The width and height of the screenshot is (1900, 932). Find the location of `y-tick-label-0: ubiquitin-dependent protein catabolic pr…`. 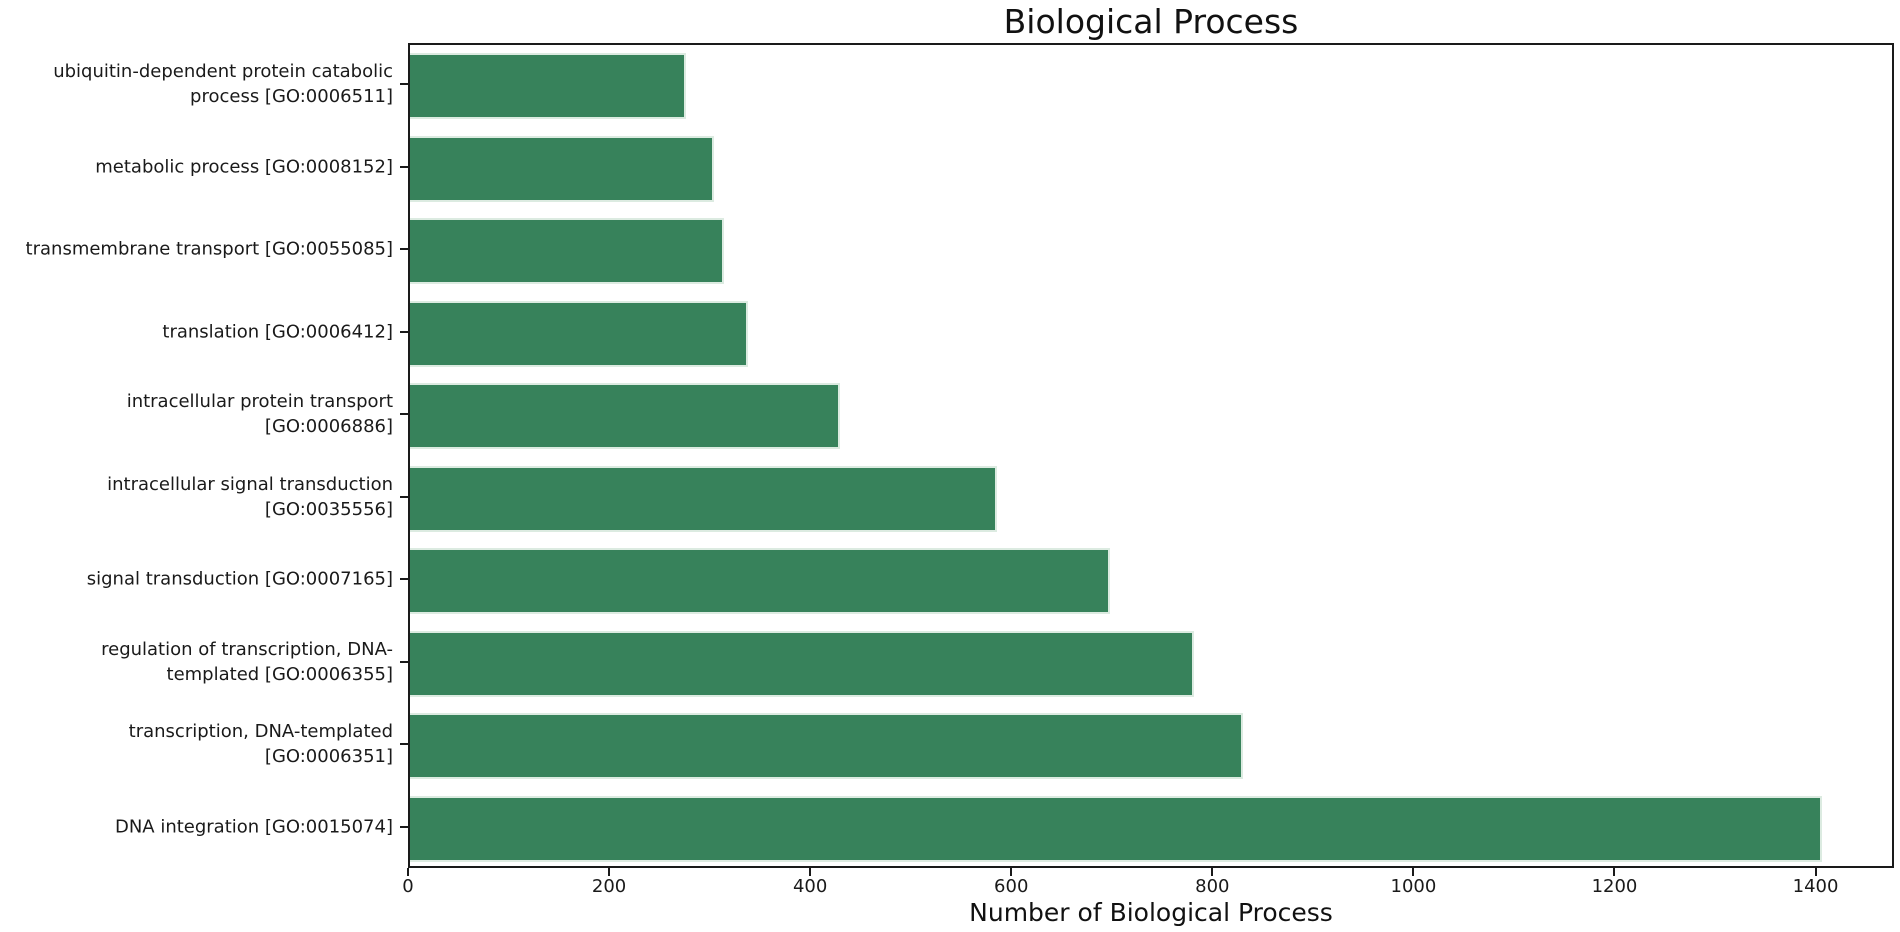

y-tick-label-0: ubiquitin-dependent protein catabolic pr… is located at coordinates (223, 84).